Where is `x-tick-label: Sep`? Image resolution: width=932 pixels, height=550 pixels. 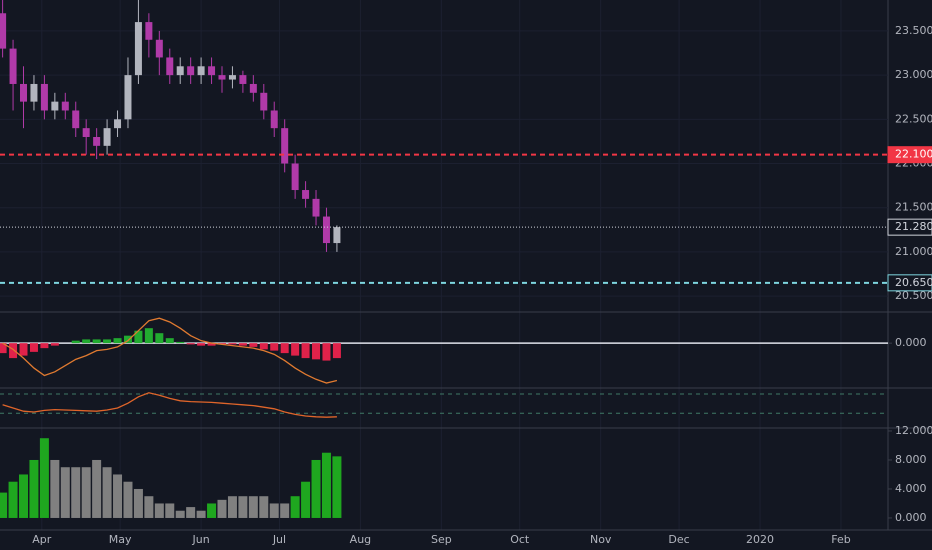
x-tick-label: Sep is located at coordinates (441, 539).